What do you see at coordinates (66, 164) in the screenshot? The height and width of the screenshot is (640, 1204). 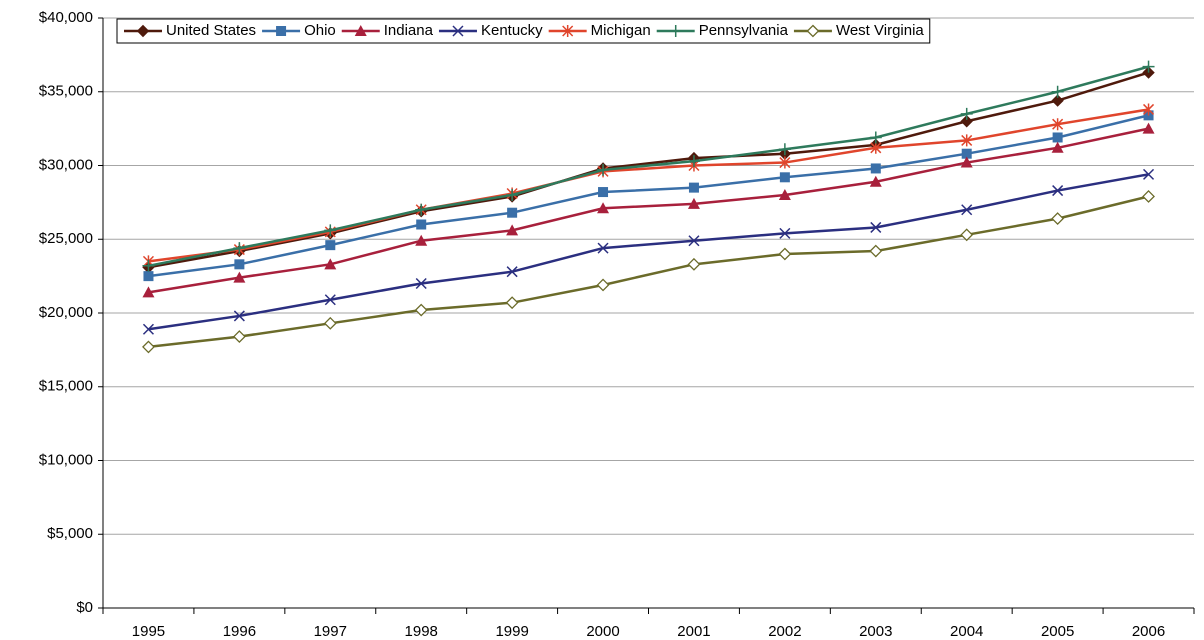 I see `y-tick-label: $30,000` at bounding box center [66, 164].